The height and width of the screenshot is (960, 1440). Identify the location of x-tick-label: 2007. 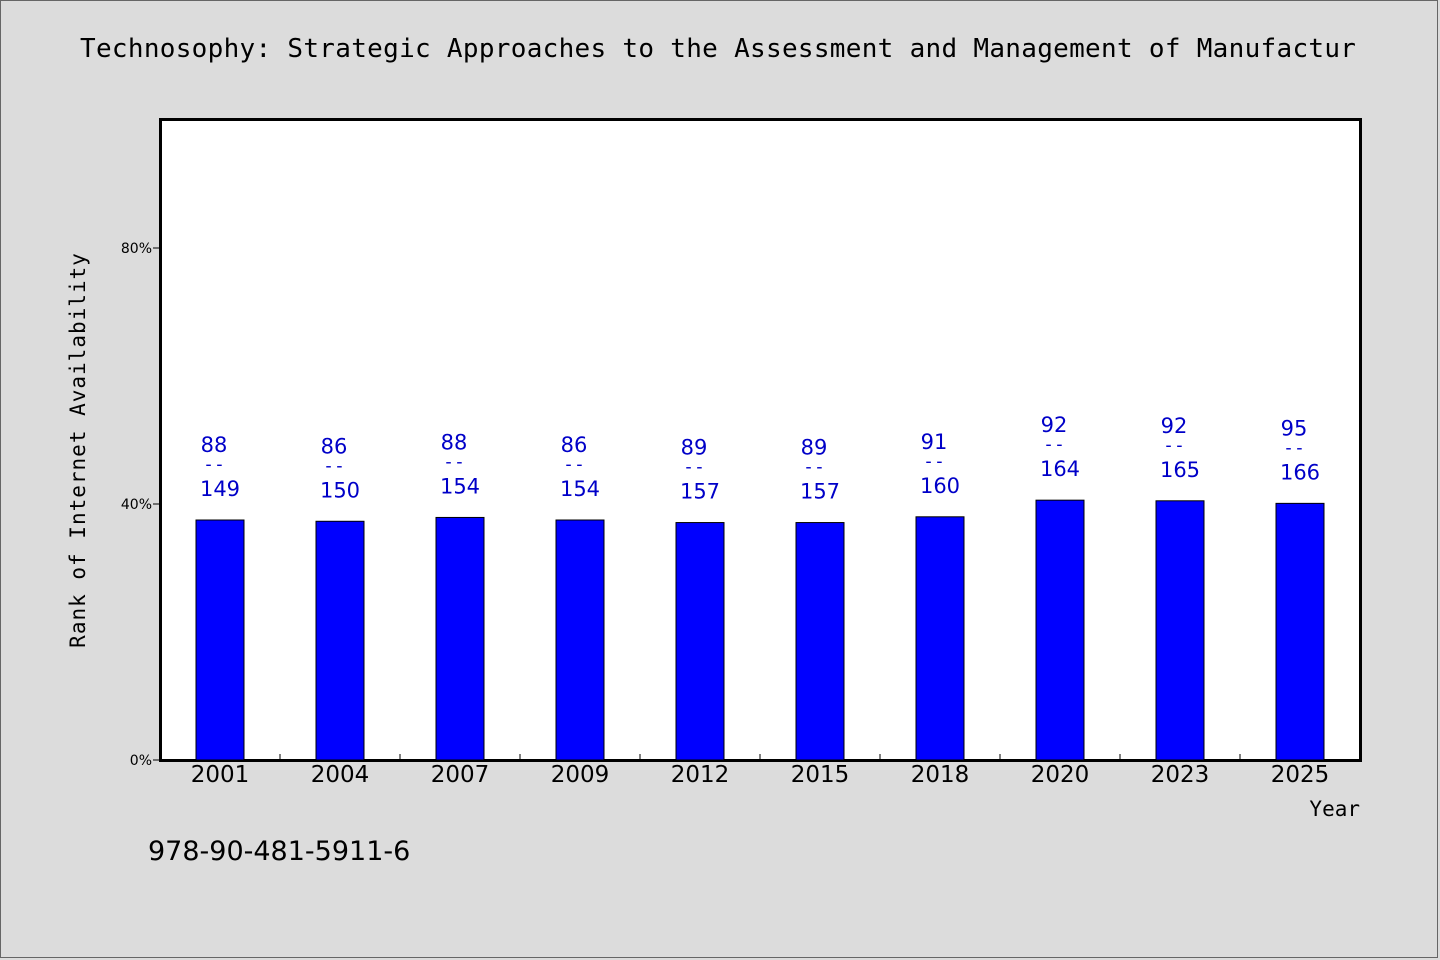
(460, 775).